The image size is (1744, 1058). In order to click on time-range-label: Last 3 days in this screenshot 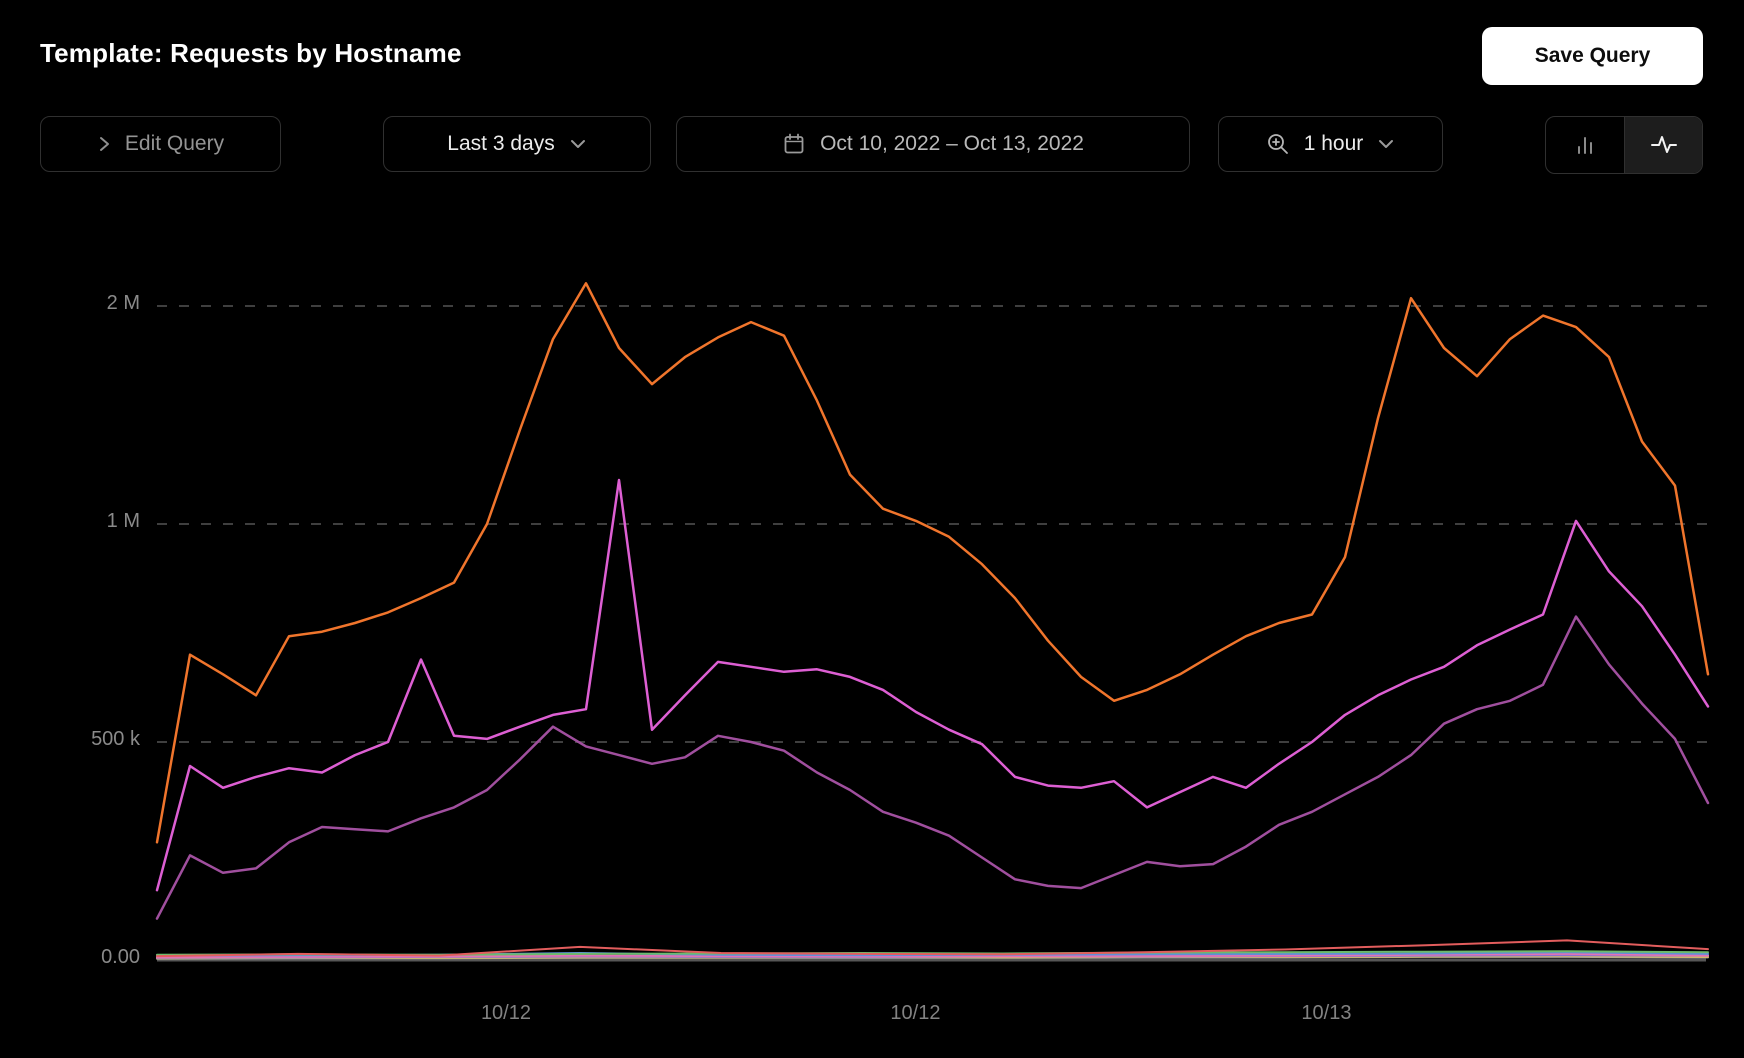, I will do `click(501, 143)`.